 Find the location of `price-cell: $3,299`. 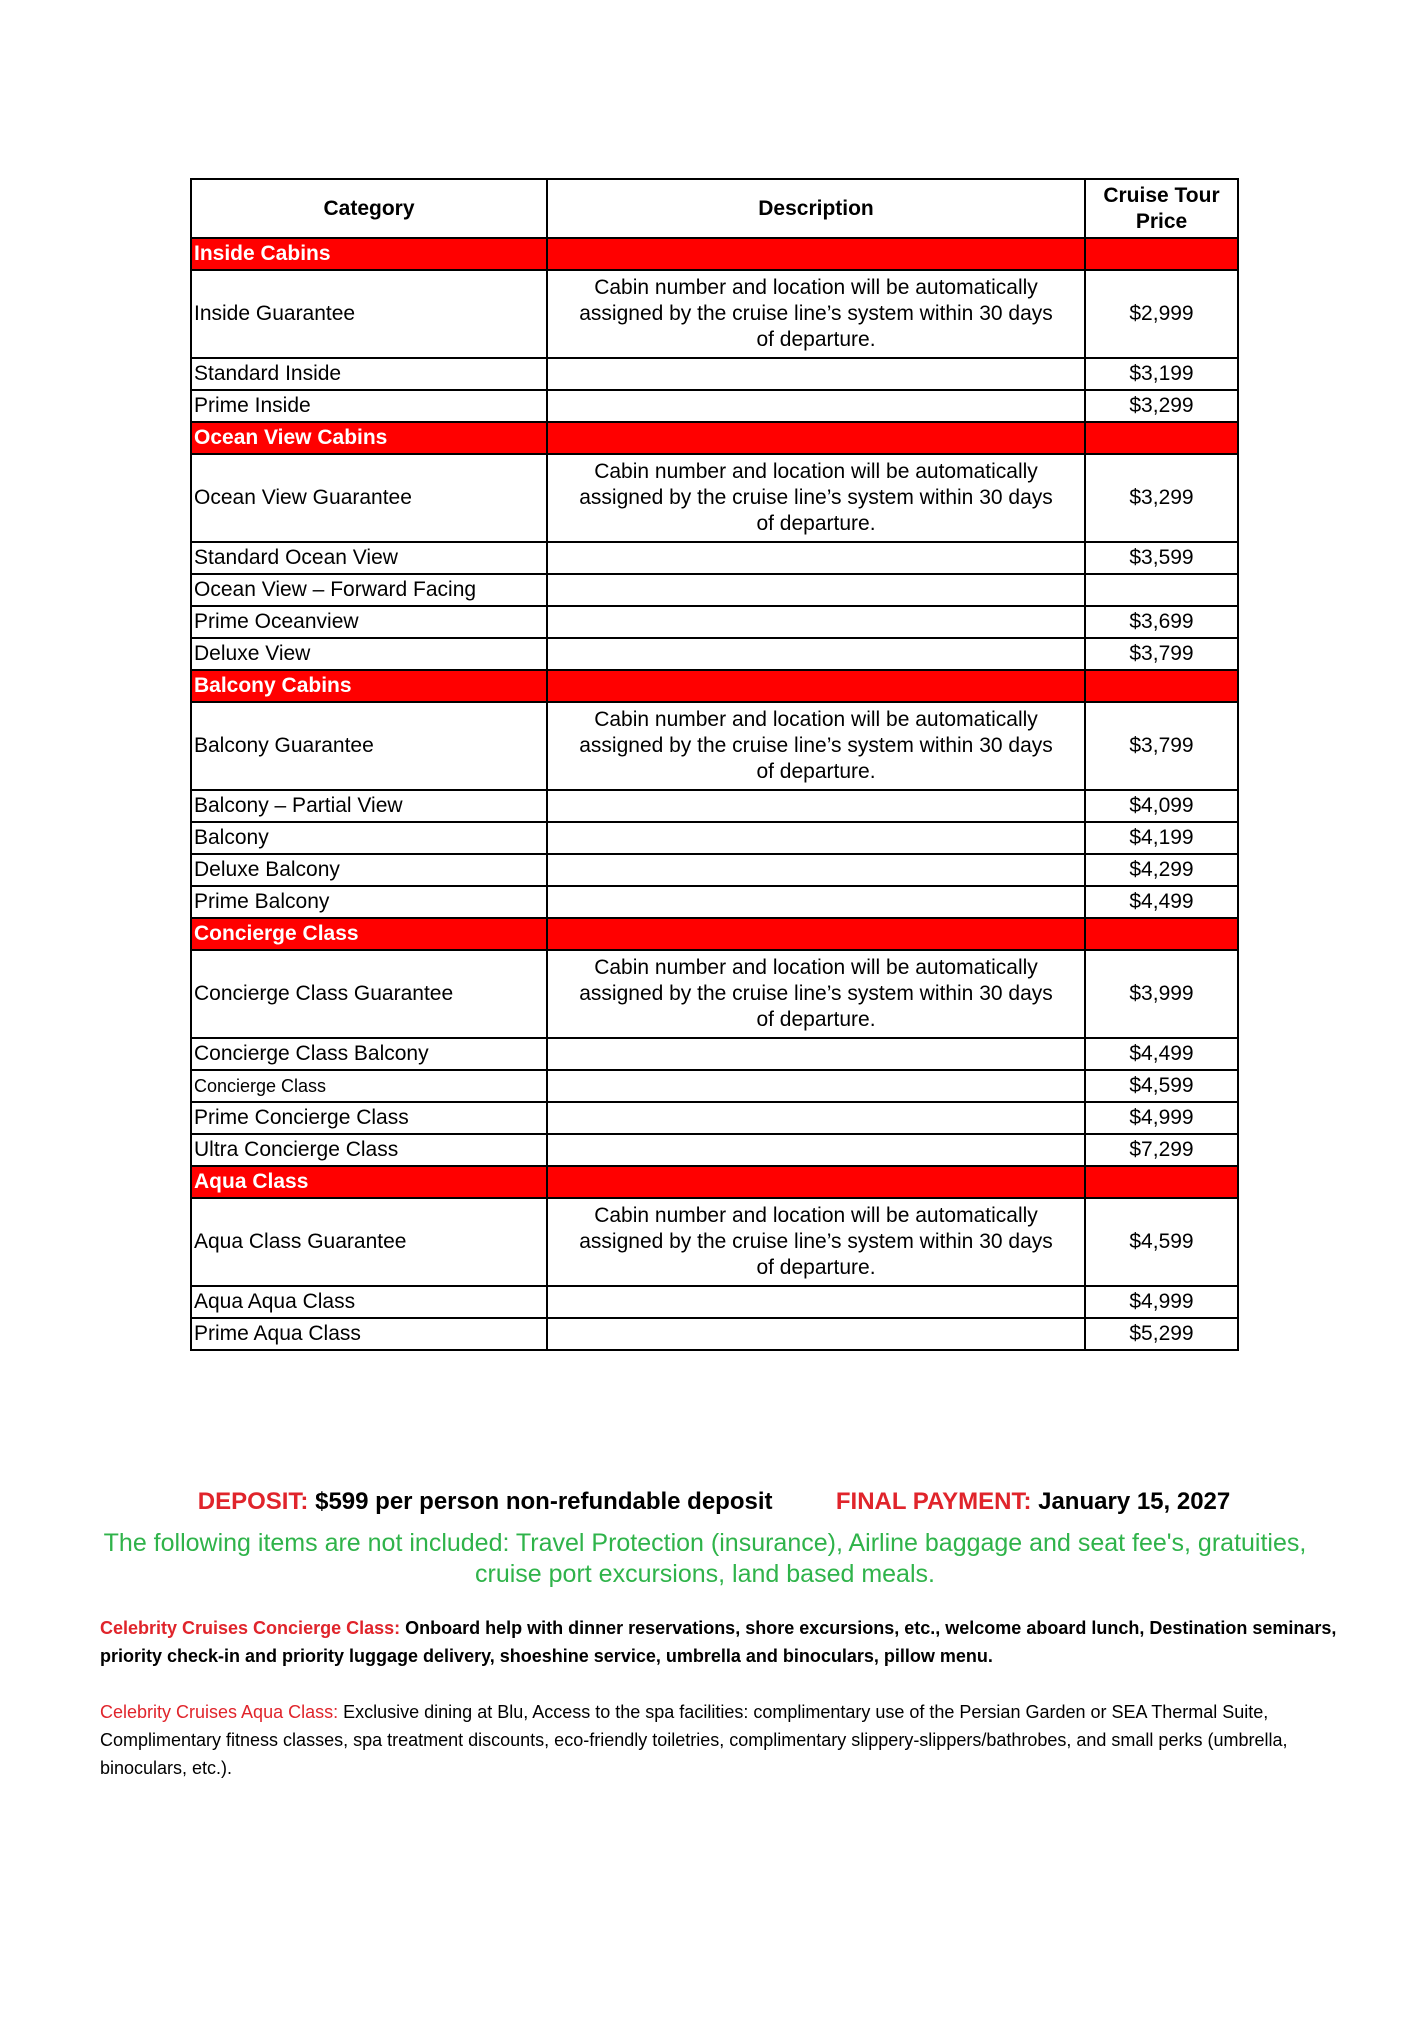

price-cell: $3,299 is located at coordinates (1161, 406).